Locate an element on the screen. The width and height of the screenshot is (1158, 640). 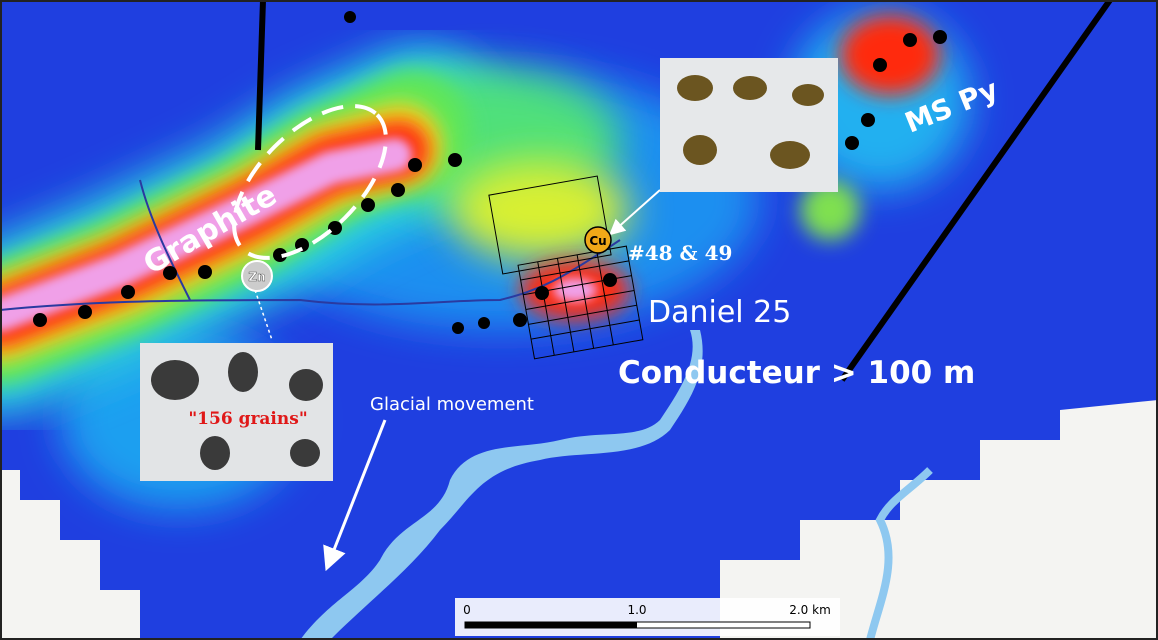
photo: "156 grains" is located at coordinates (236, 412).